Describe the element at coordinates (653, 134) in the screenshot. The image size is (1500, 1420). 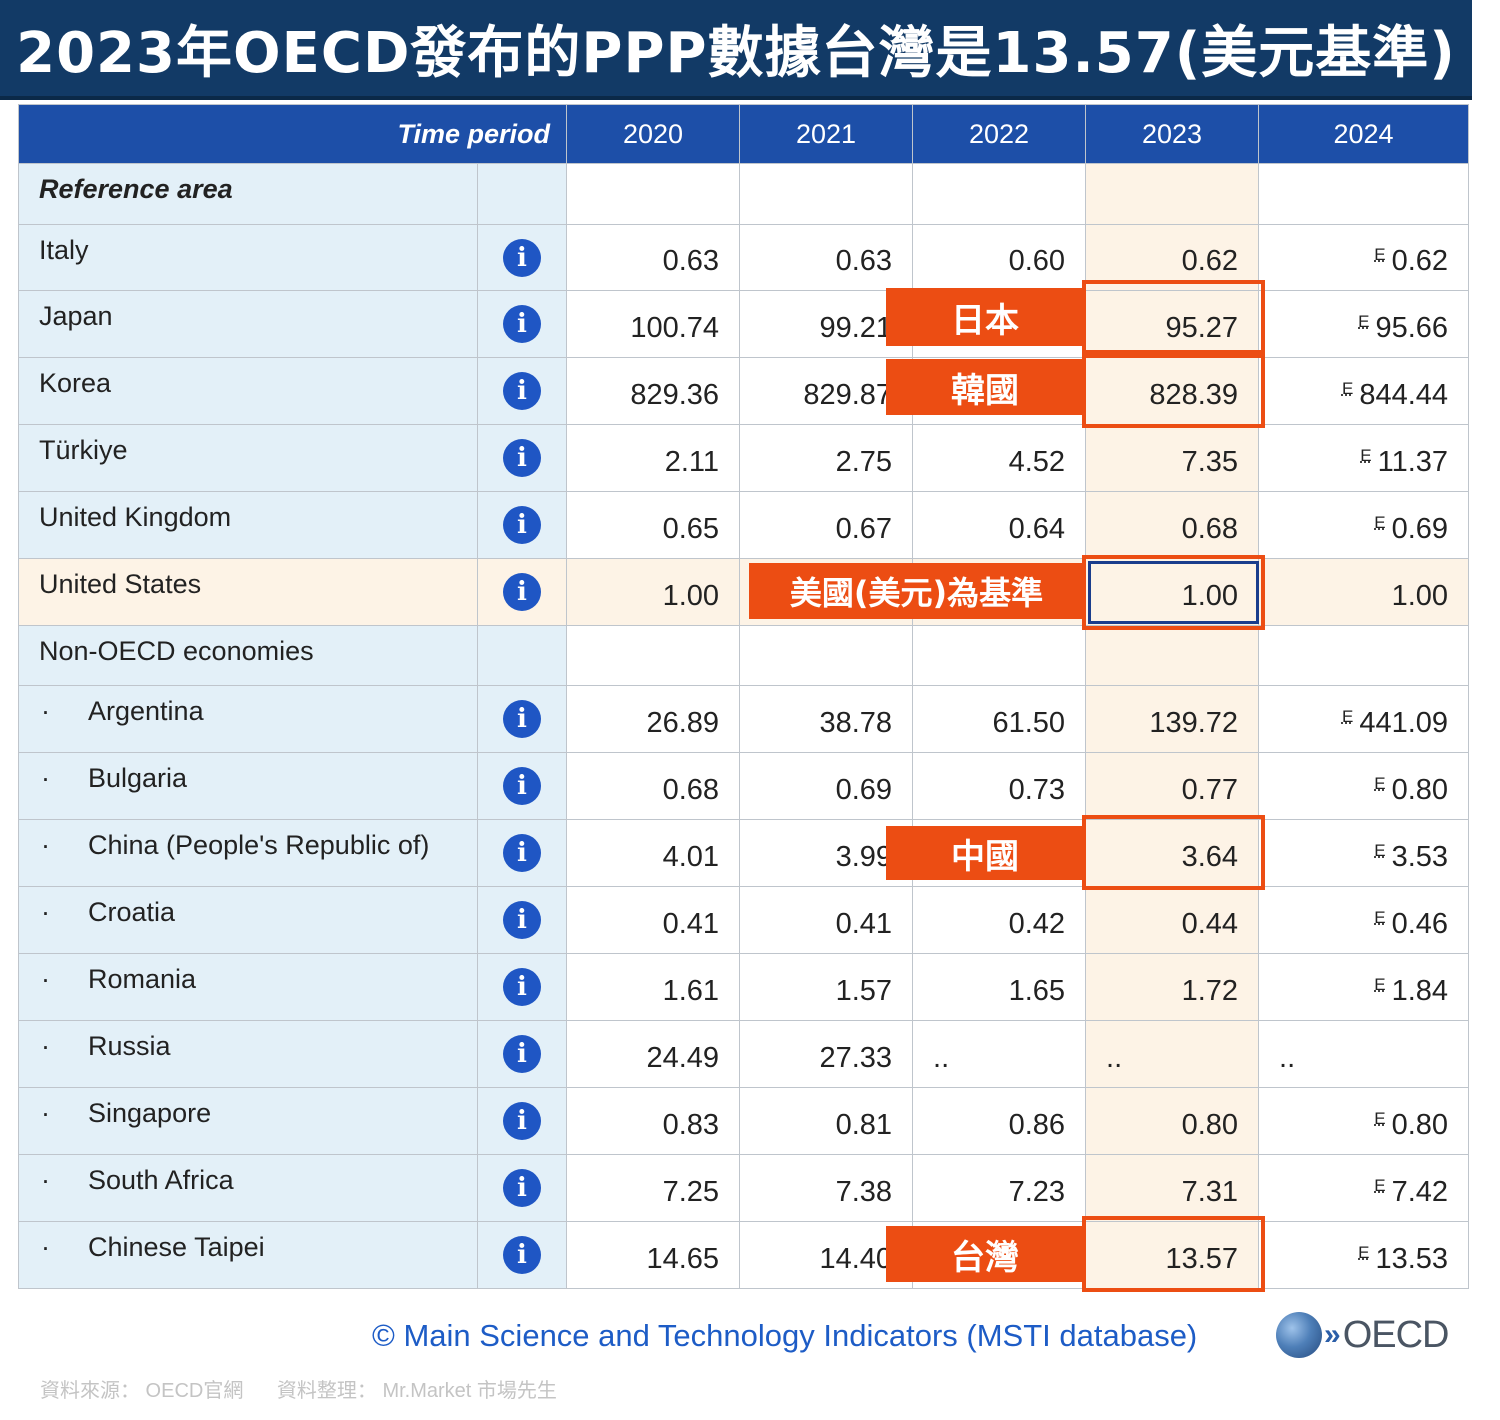
I see `year-header: 2020` at that location.